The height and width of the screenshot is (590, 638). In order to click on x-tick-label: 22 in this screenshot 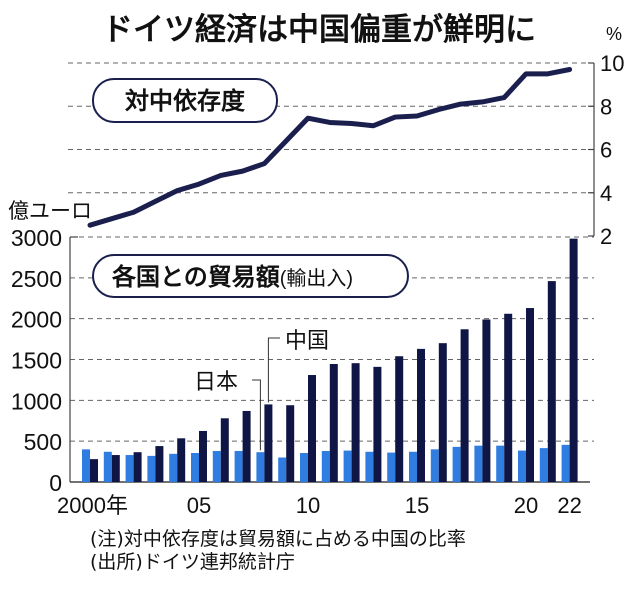, I will do `click(569, 505)`.